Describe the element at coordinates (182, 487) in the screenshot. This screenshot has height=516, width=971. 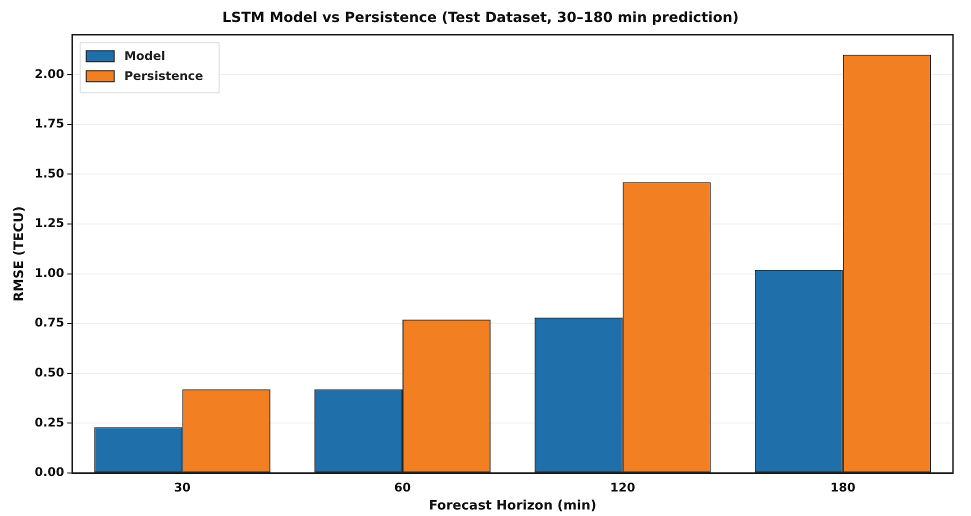
I see `x-tick-label: 30` at that location.